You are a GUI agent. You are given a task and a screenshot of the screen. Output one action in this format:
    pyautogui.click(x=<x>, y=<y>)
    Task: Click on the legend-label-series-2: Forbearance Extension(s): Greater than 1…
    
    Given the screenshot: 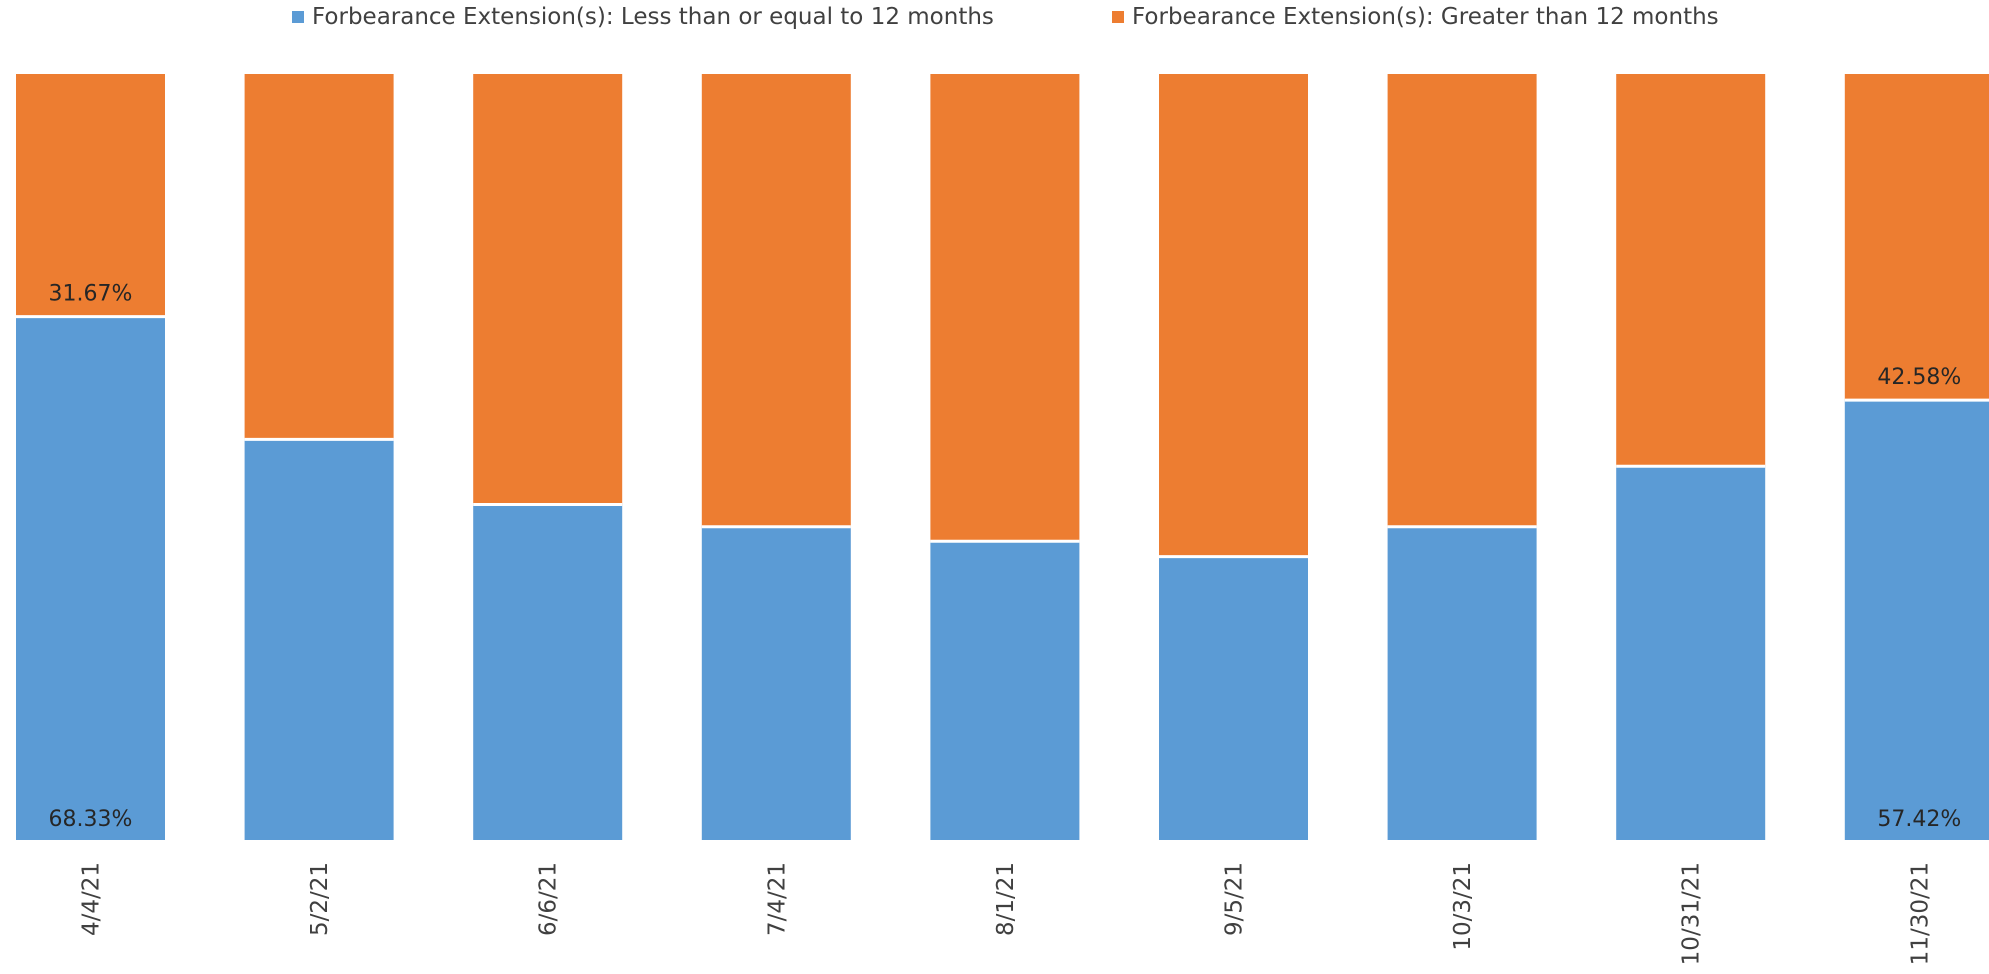 What is the action you would take?
    pyautogui.click(x=1425, y=17)
    